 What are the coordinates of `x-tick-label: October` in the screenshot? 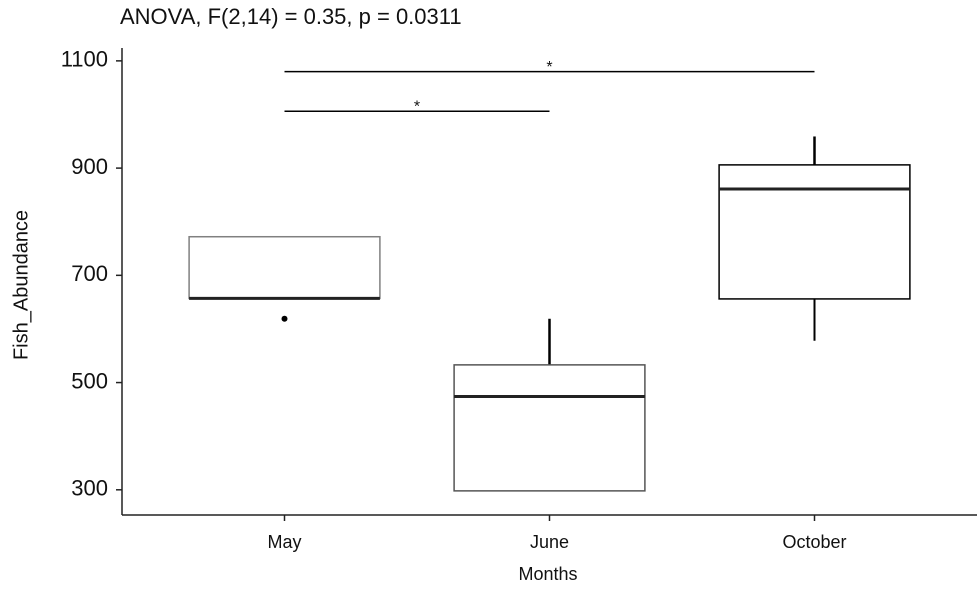 It's located at (814, 542).